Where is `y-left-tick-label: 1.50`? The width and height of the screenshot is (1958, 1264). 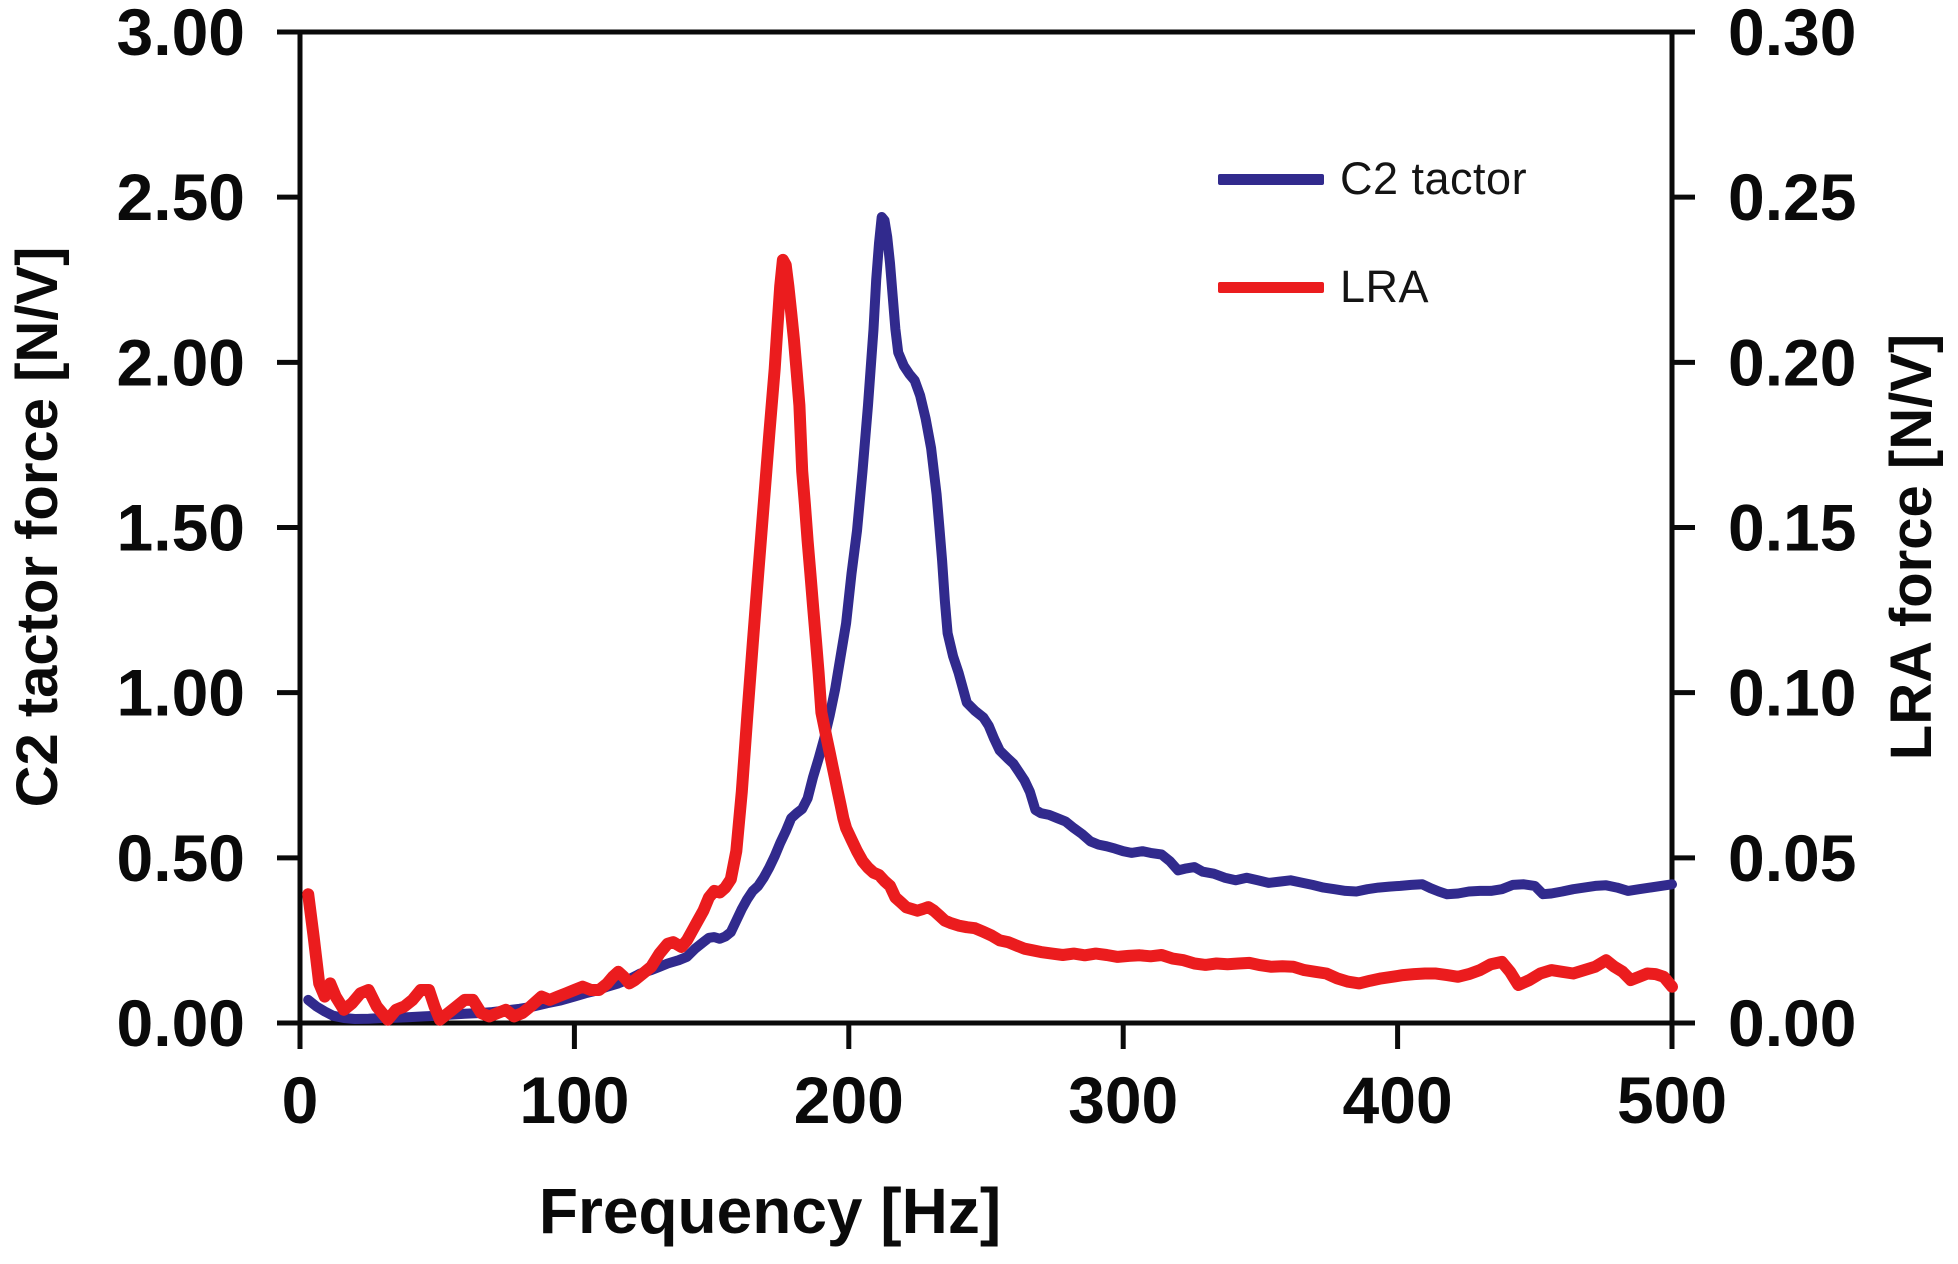 y-left-tick-label: 1.50 is located at coordinates (181, 528).